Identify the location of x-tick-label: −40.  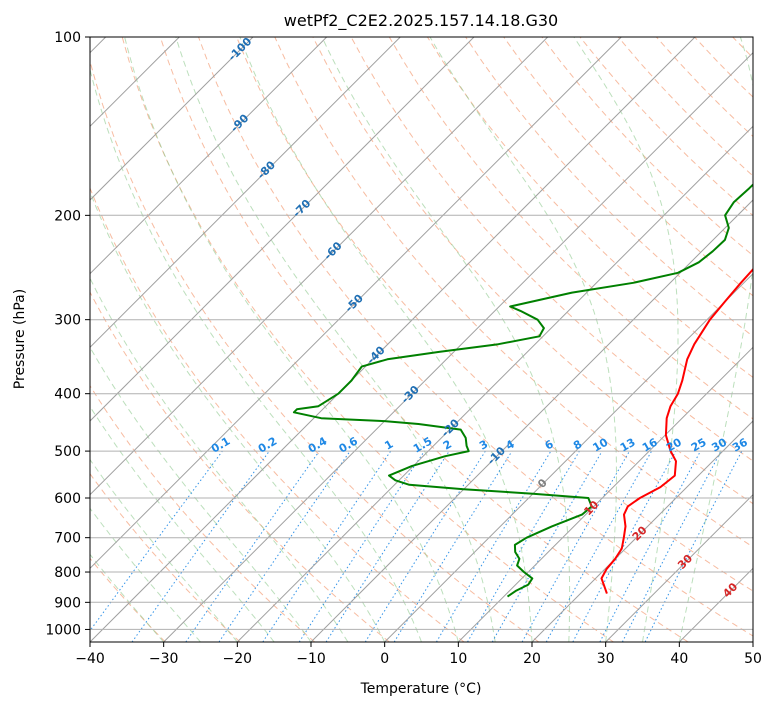
(90, 659).